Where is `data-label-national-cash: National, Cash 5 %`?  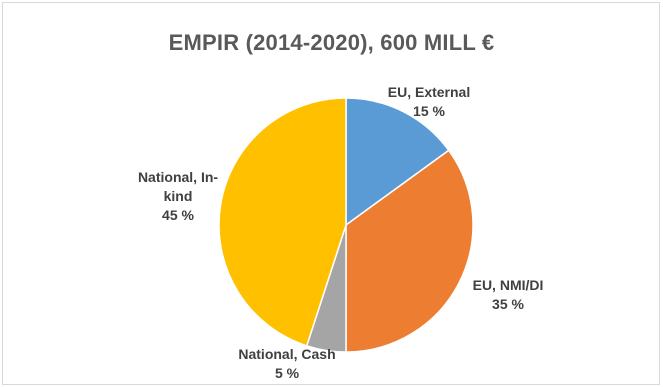 data-label-national-cash: National, Cash 5 % is located at coordinates (286, 363).